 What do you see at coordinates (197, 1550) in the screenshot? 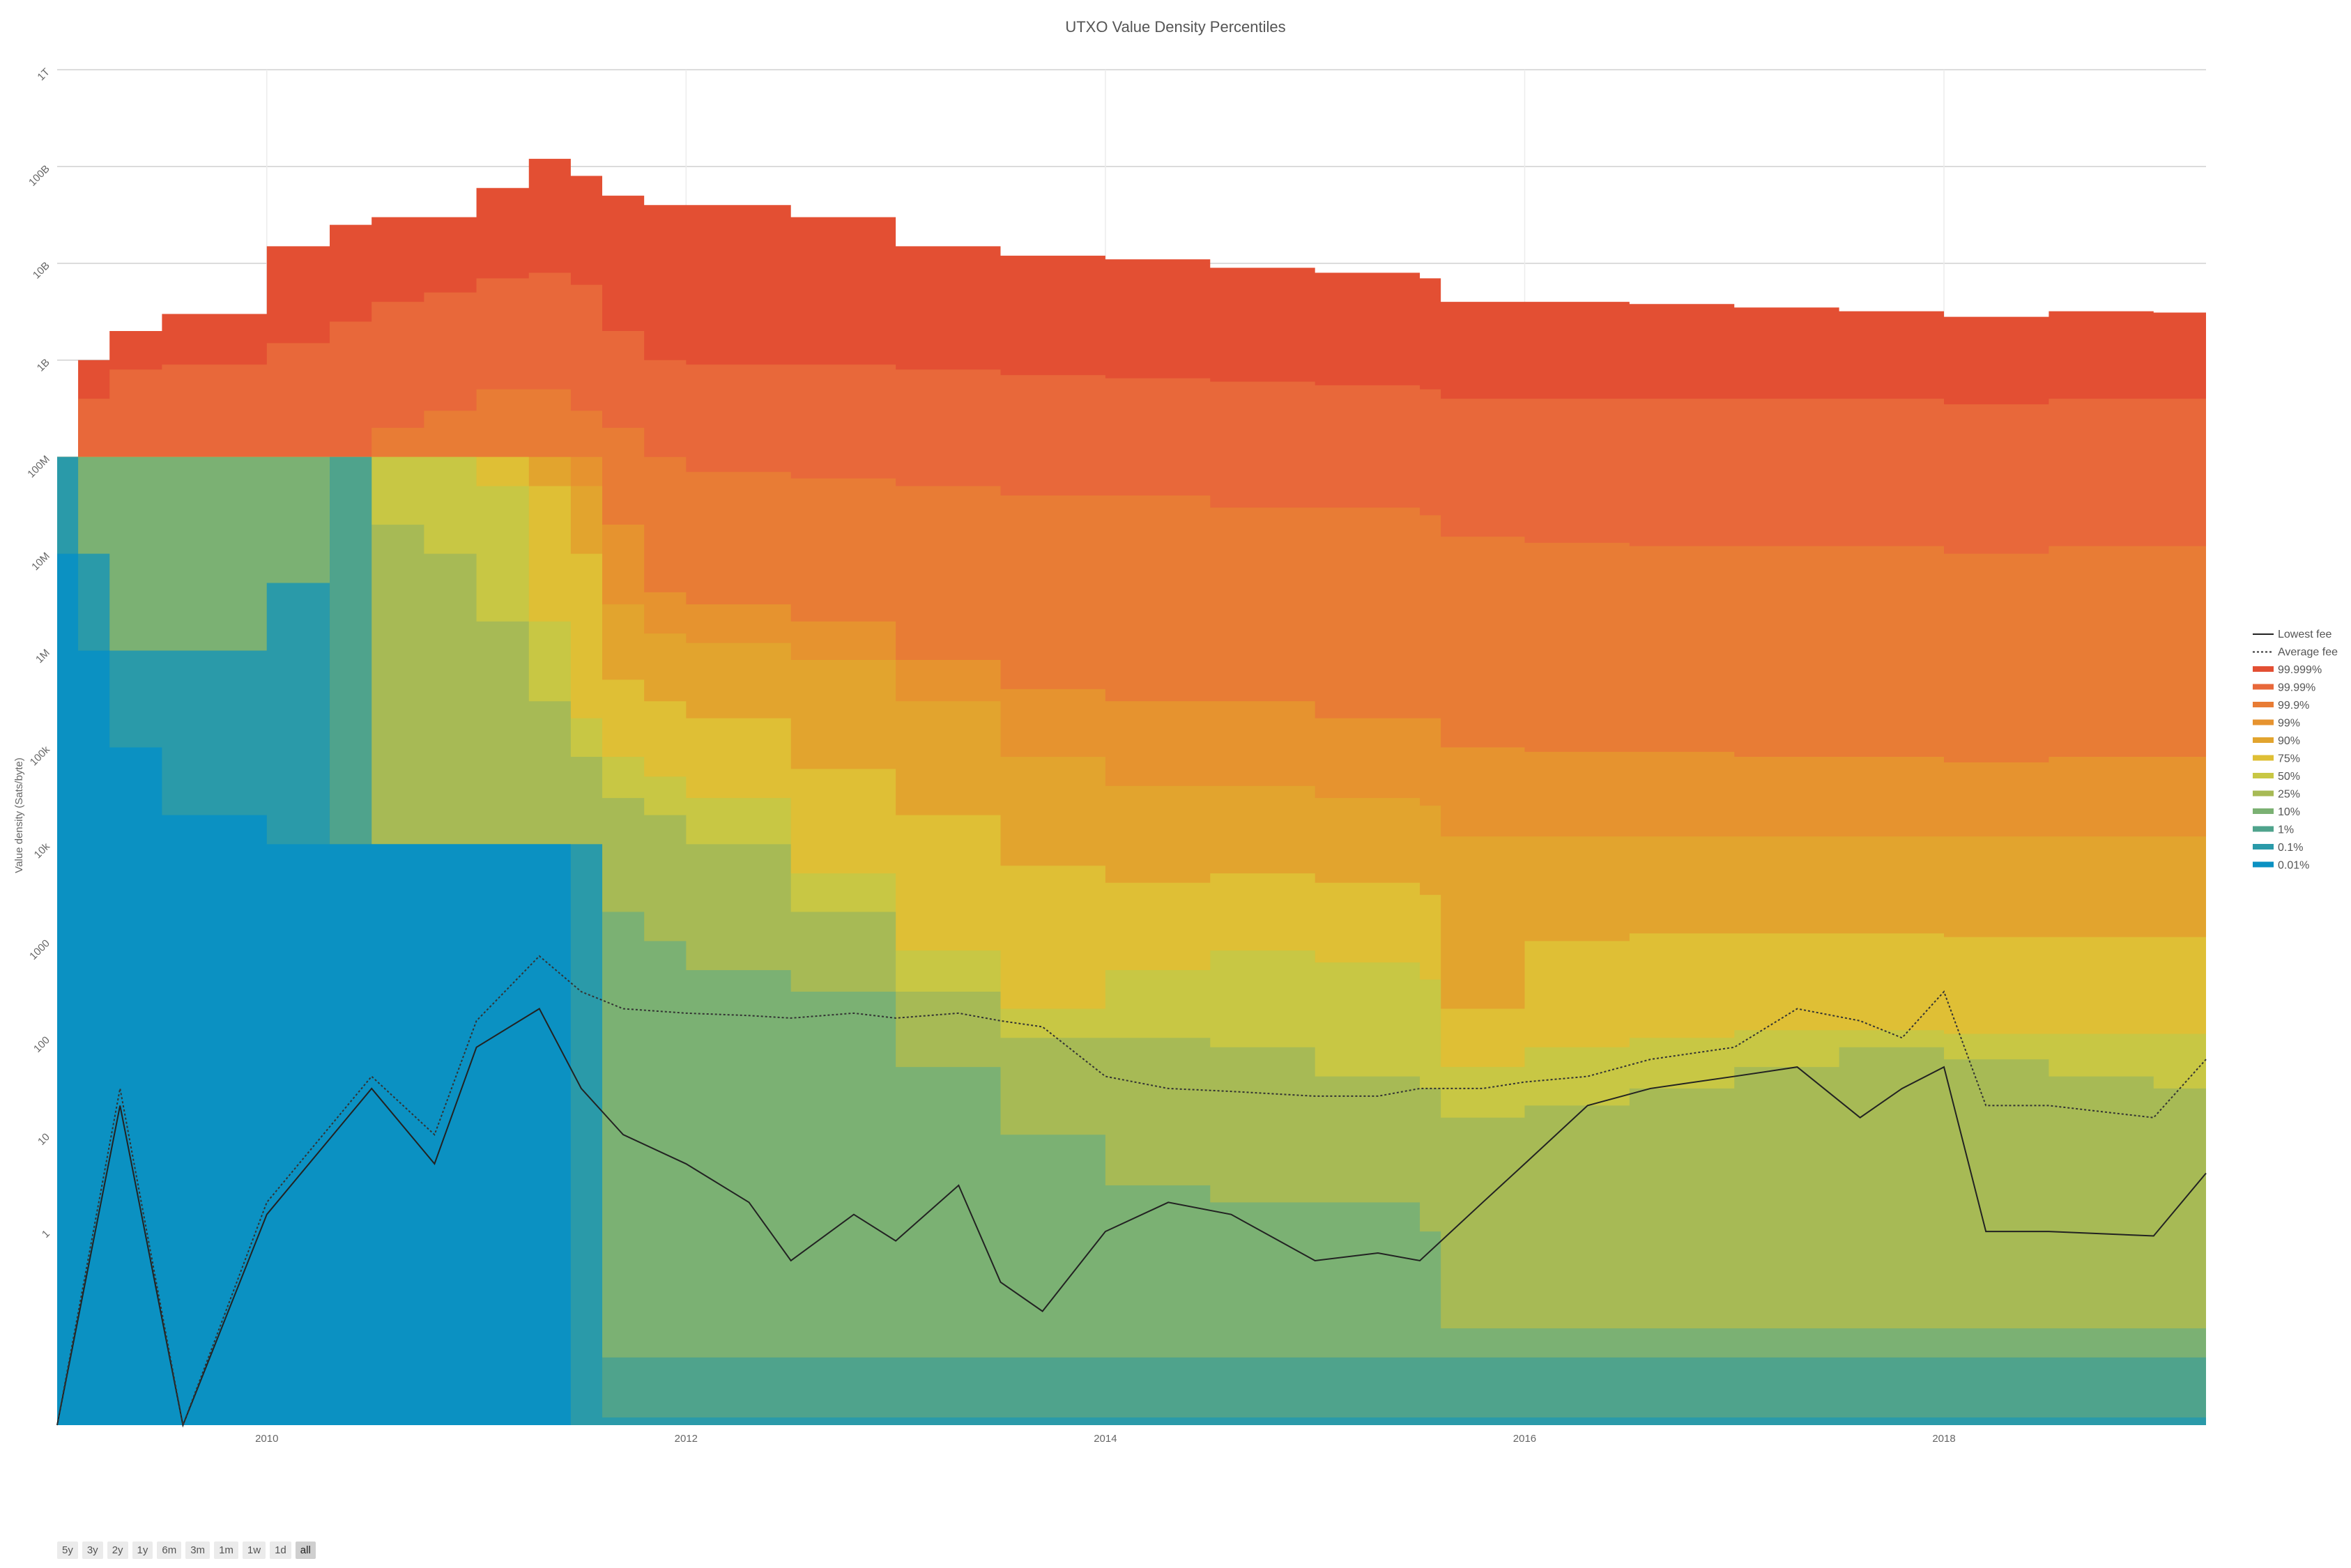
I see `range-button-3m: 3m` at bounding box center [197, 1550].